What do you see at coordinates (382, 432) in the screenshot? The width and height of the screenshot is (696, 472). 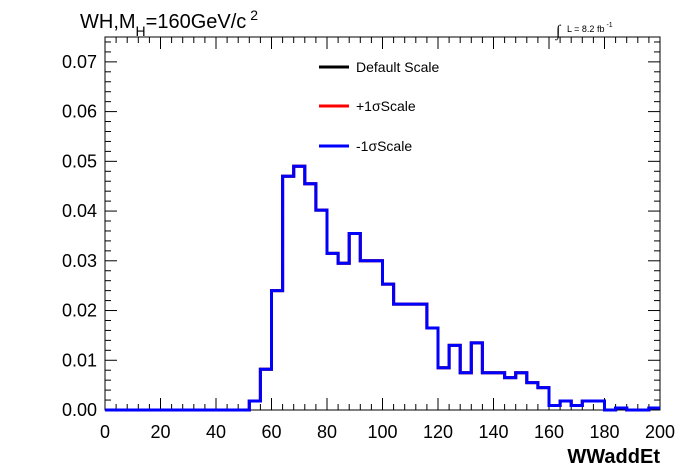 I see `x-tick-label: 100` at bounding box center [382, 432].